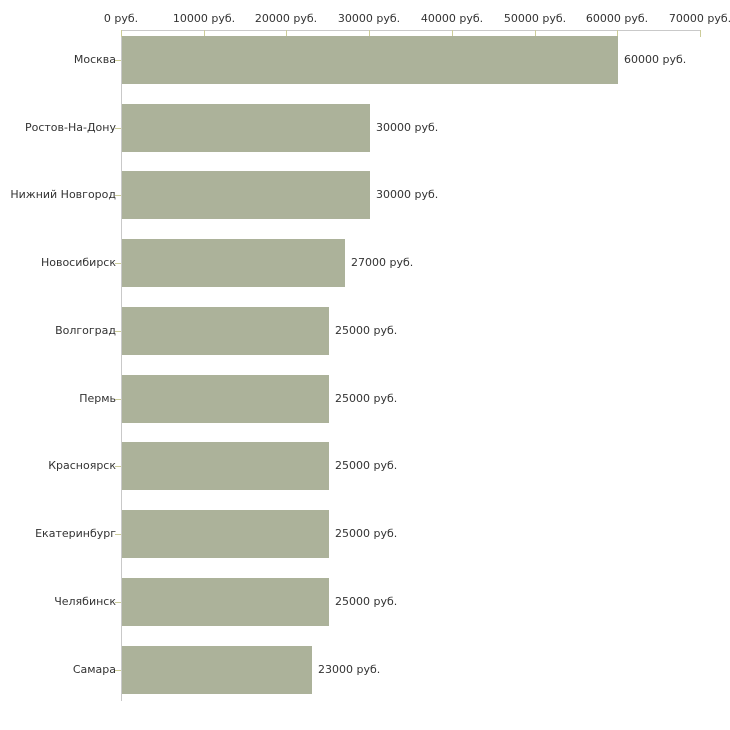 This screenshot has height=730, width=730. Describe the element at coordinates (85, 330) in the screenshot. I see `category-label: Волгоград` at that location.